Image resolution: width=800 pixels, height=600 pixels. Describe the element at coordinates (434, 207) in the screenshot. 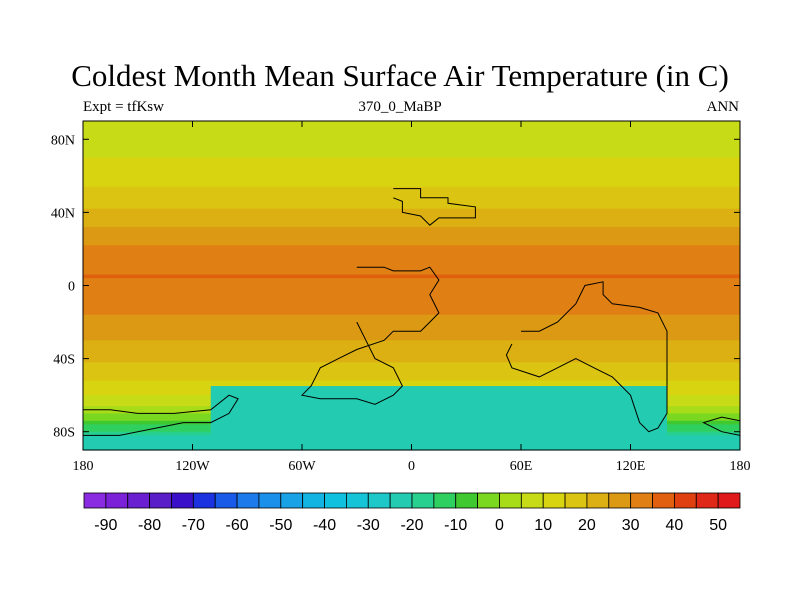

I see `coastline-northern-continent` at that location.